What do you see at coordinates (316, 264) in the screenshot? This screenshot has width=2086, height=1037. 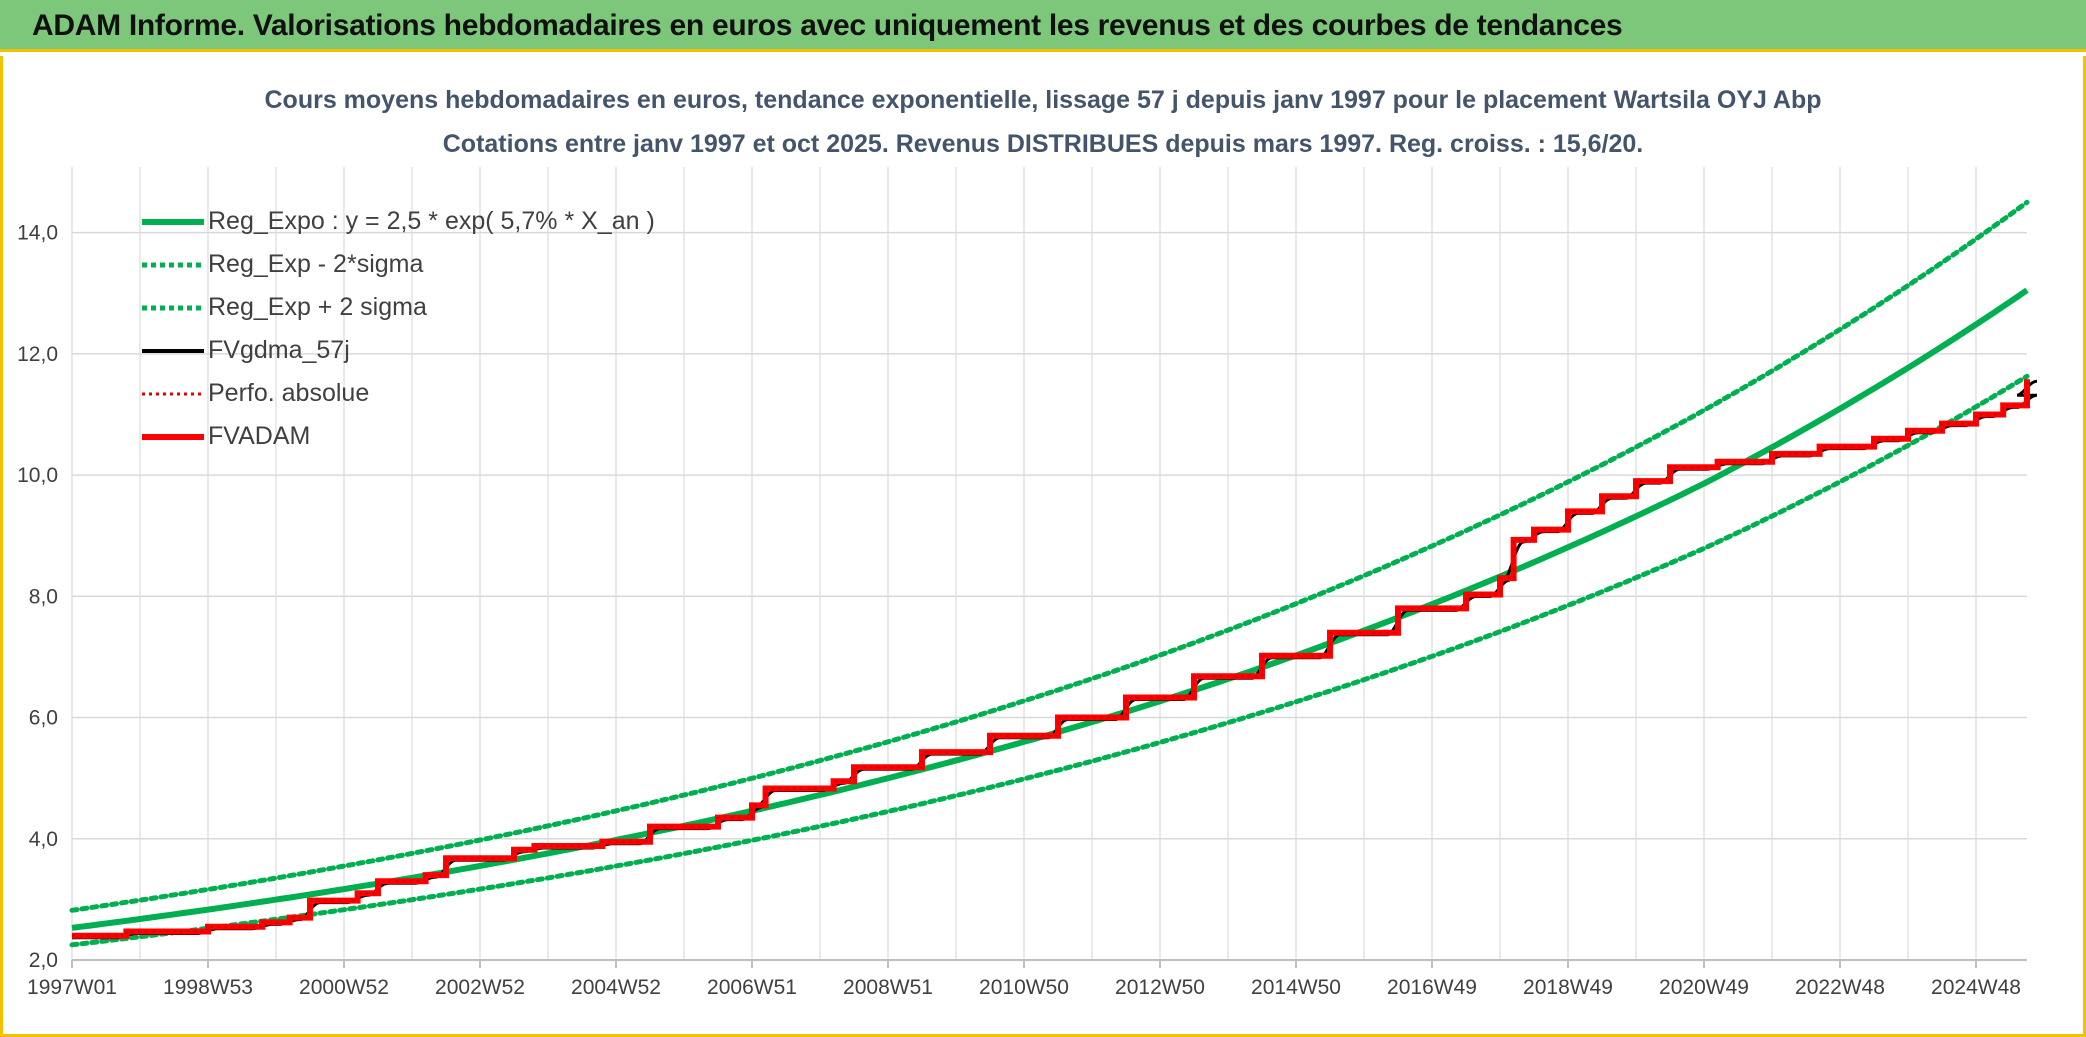 I see `legend-label: Reg_Exp - 2*sigma` at bounding box center [316, 264].